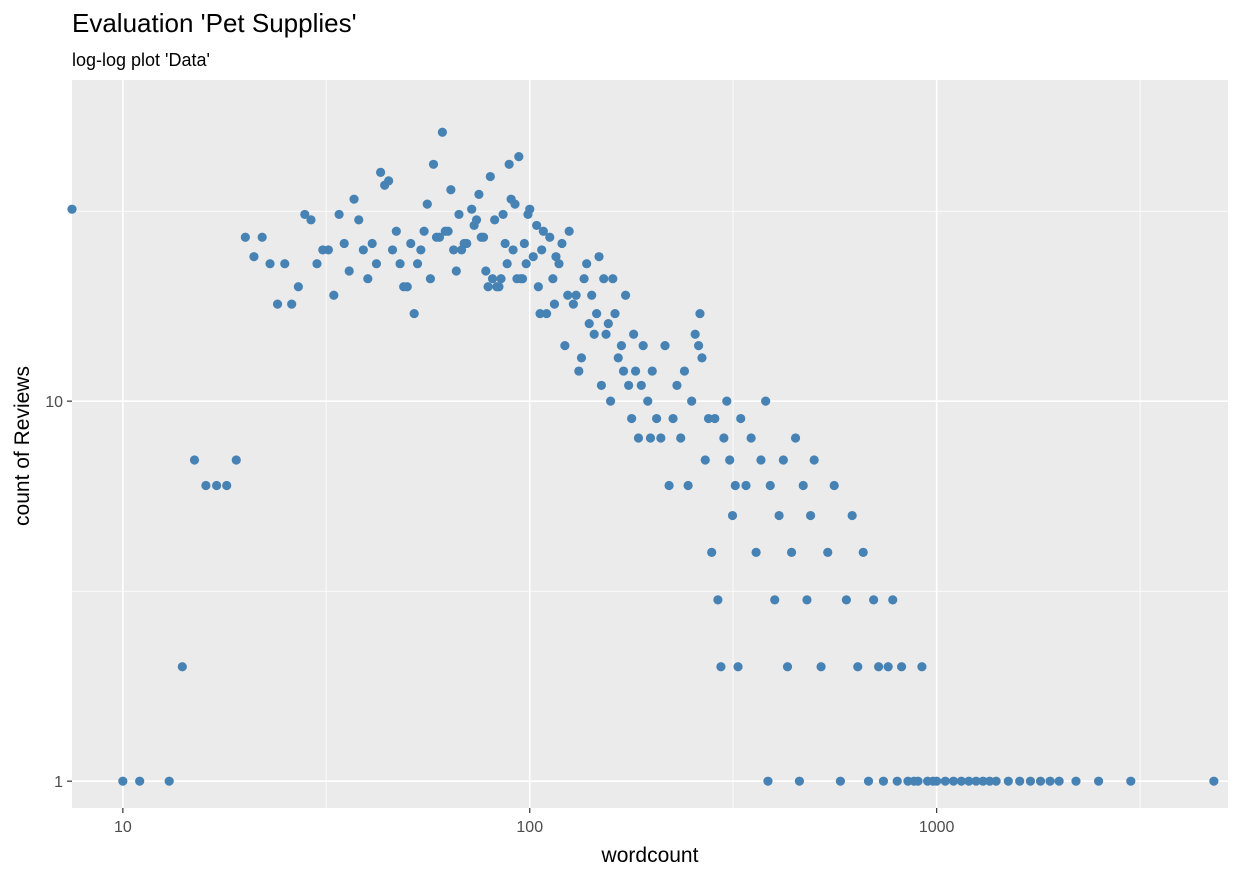 The image size is (1240, 874). What do you see at coordinates (58, 592) in the screenshot?
I see `y-axis-ticks: 1 10` at bounding box center [58, 592].